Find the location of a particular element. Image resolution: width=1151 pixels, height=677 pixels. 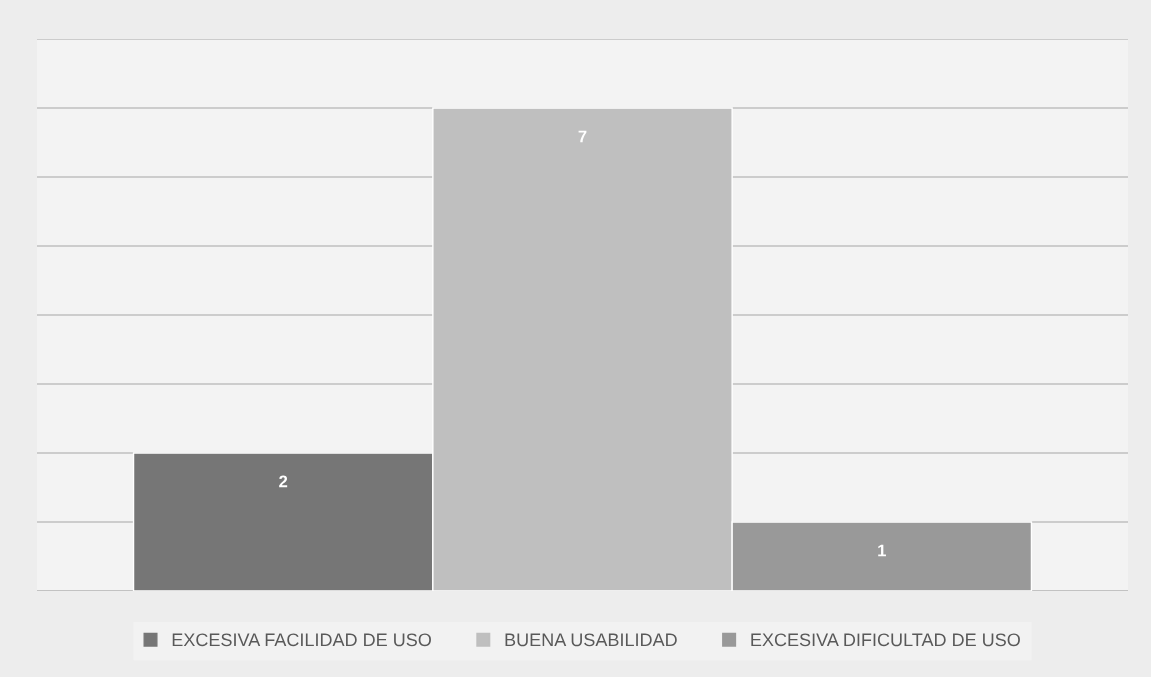

data-label: 1 is located at coordinates (882, 550).